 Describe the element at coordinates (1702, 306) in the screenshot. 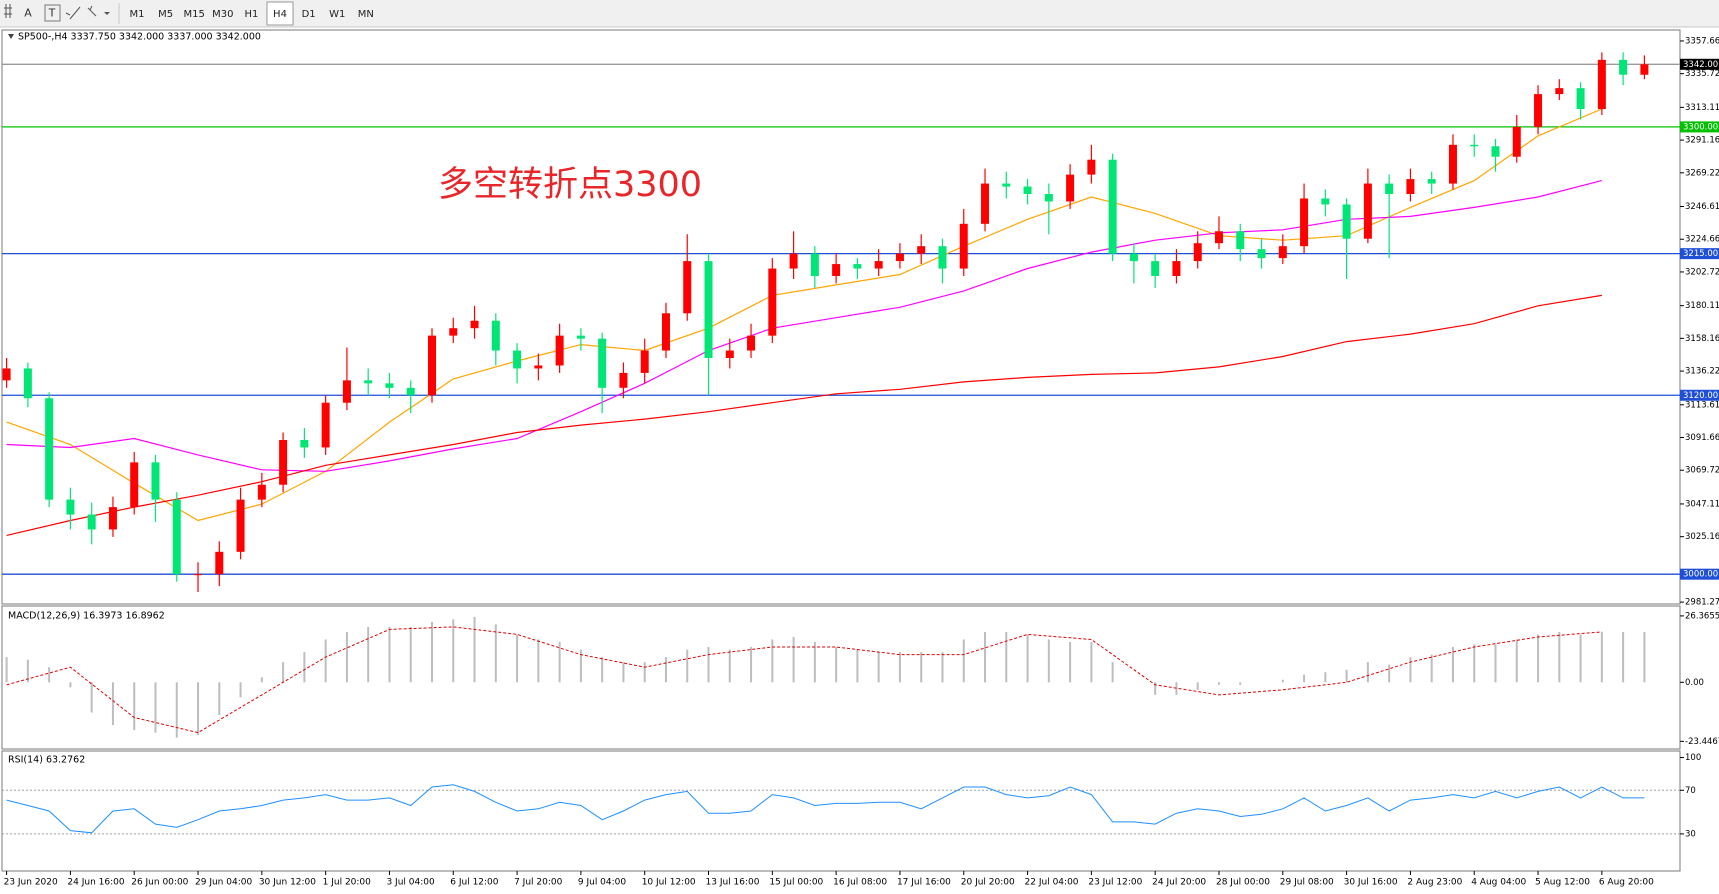

I see `y-tick-label: 3180.11` at that location.